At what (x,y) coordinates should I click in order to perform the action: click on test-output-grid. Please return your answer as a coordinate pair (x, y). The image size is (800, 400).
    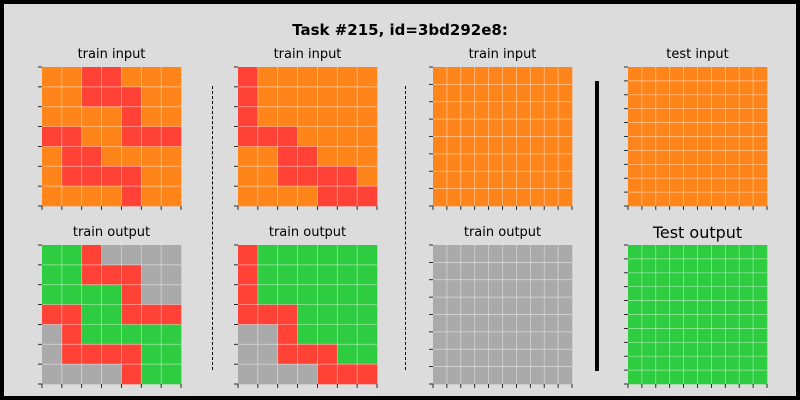
    Looking at the image, I should click on (696, 316).